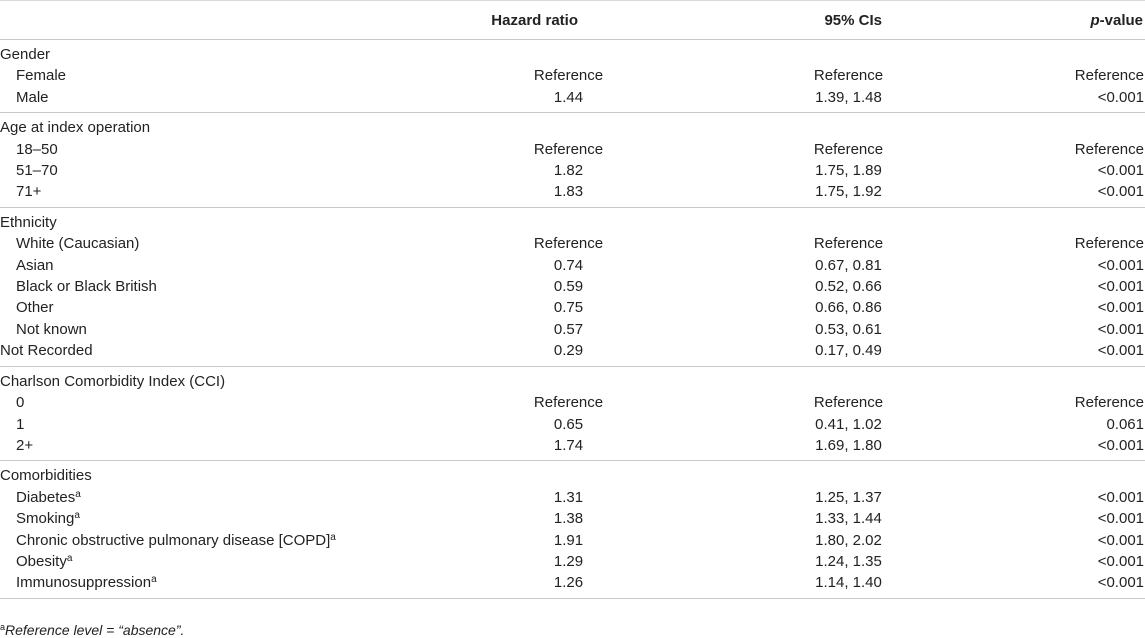 Image resolution: width=1145 pixels, height=638 pixels. Describe the element at coordinates (235, 286) in the screenshot. I see `row-label: Black or Black British` at that location.